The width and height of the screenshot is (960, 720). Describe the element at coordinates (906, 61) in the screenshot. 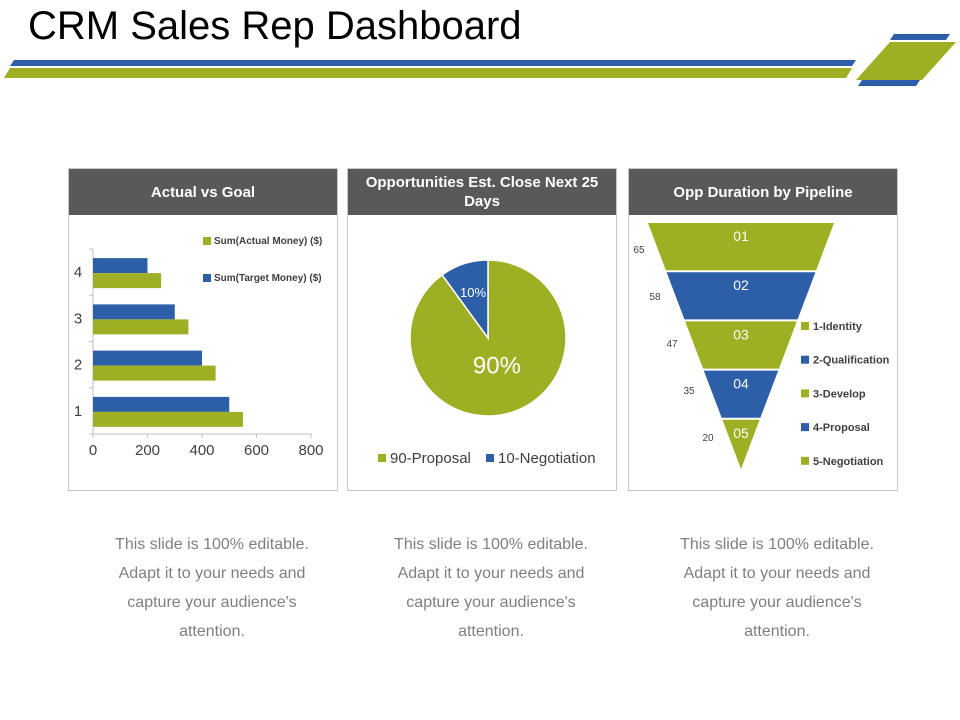

I see `header-green-parallelogram` at that location.